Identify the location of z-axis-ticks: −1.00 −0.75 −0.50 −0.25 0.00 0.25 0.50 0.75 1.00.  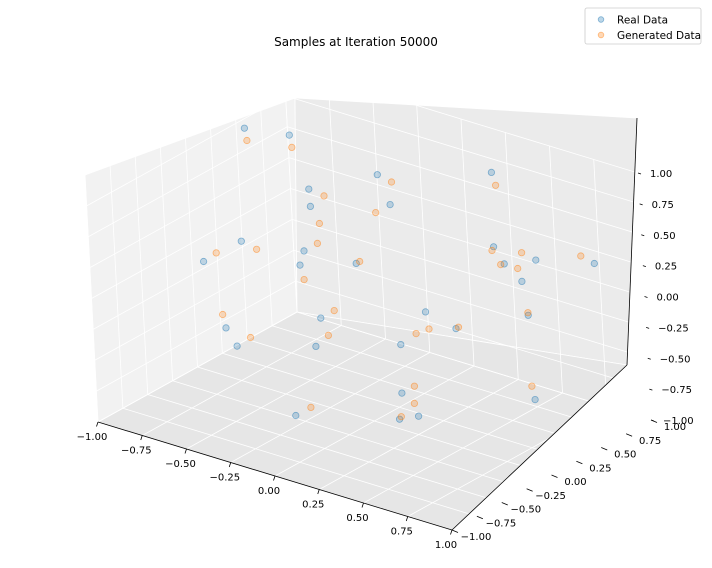
(665, 298).